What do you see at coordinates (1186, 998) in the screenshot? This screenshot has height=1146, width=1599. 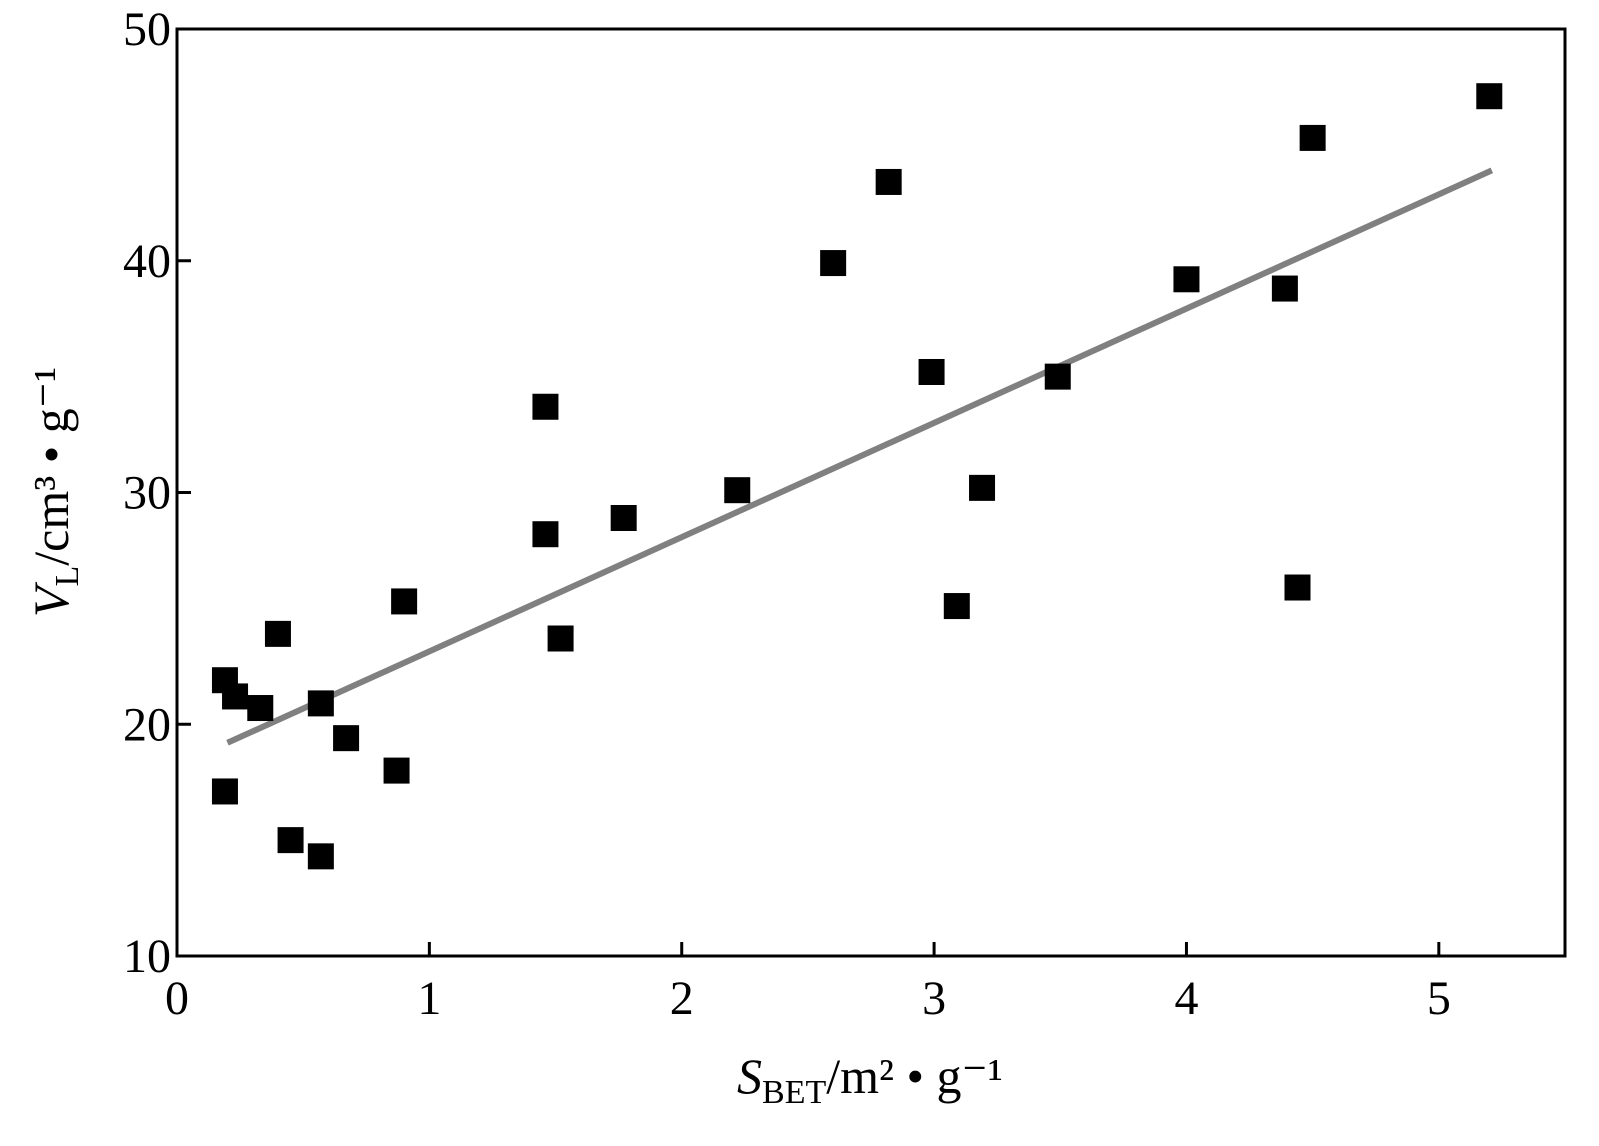 I see `x-tick-label: 4` at bounding box center [1186, 998].